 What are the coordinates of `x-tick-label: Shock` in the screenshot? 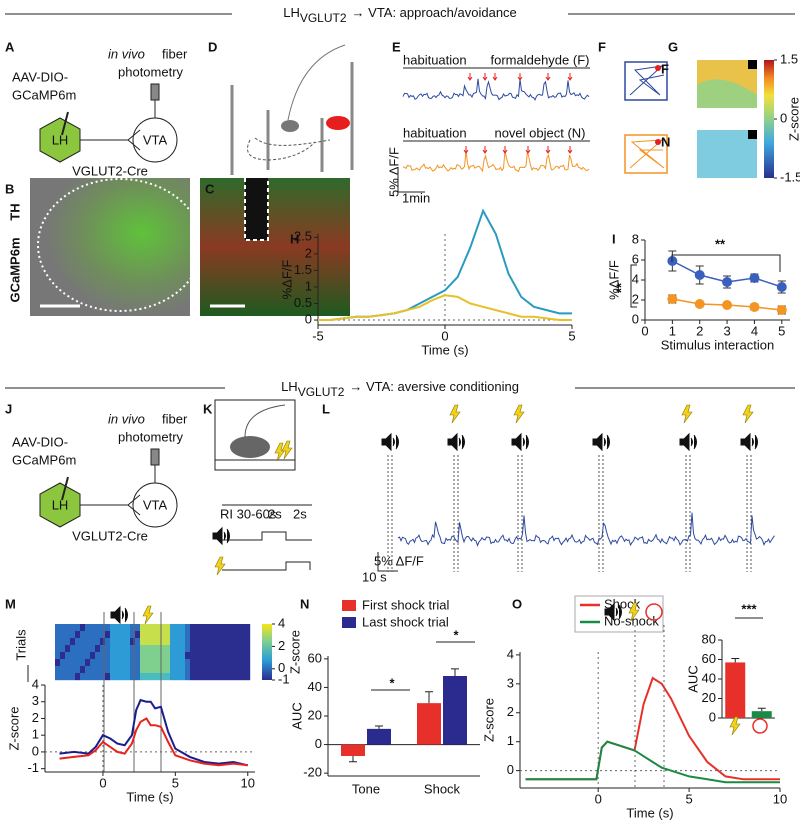 It's located at (442, 788).